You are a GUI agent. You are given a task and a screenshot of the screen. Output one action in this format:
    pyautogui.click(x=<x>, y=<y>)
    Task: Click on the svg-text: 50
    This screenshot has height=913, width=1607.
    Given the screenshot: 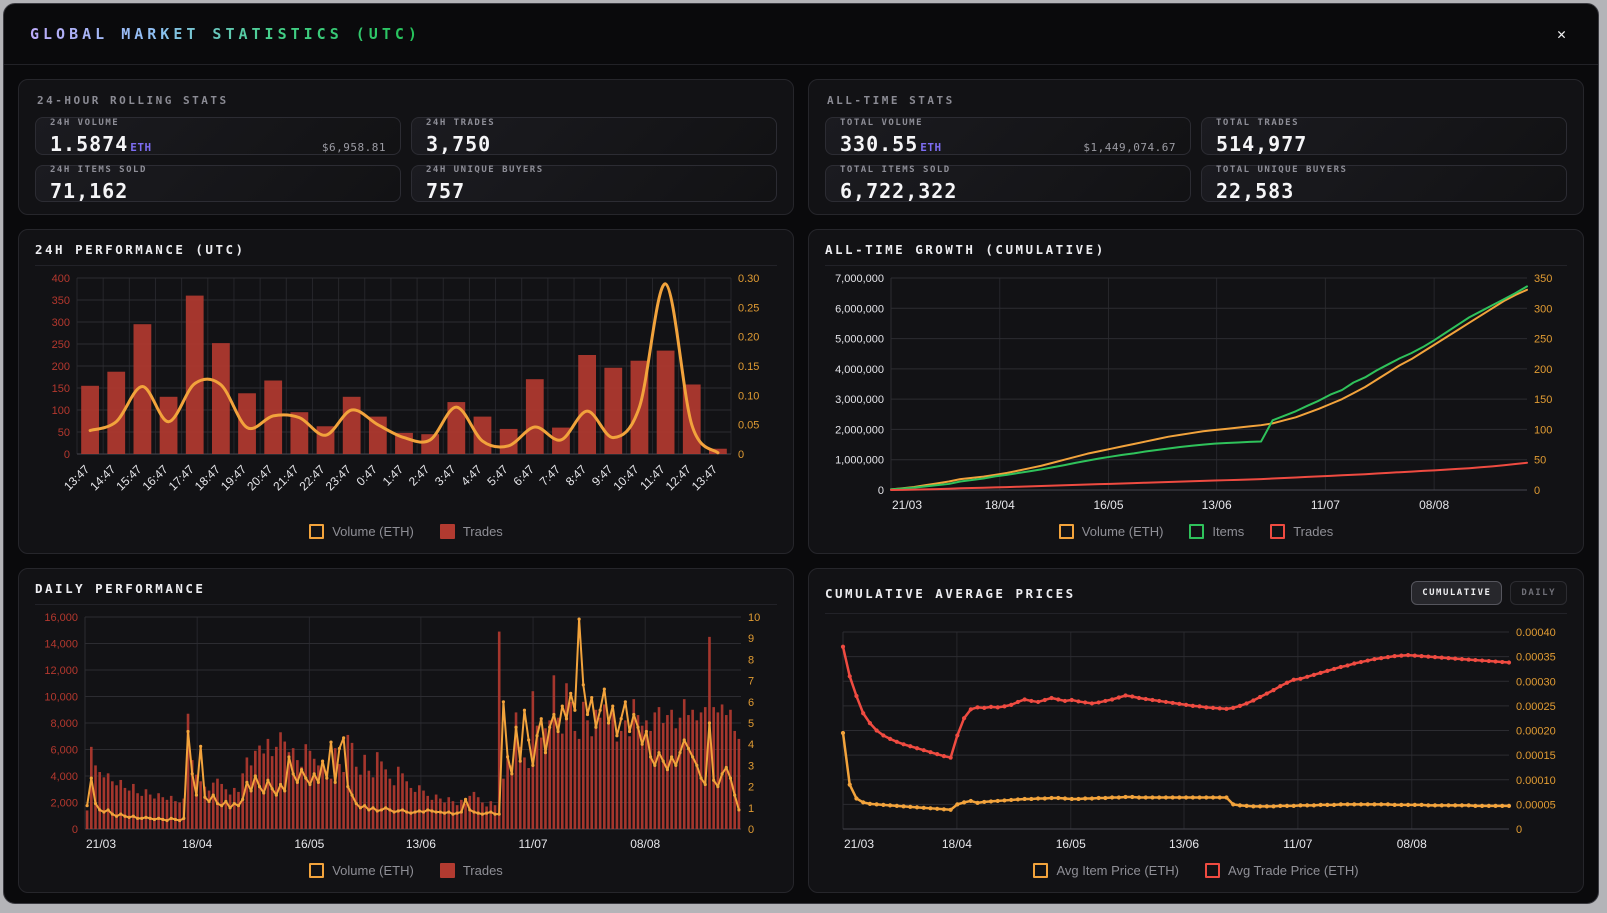 What is the action you would take?
    pyautogui.click(x=1540, y=461)
    